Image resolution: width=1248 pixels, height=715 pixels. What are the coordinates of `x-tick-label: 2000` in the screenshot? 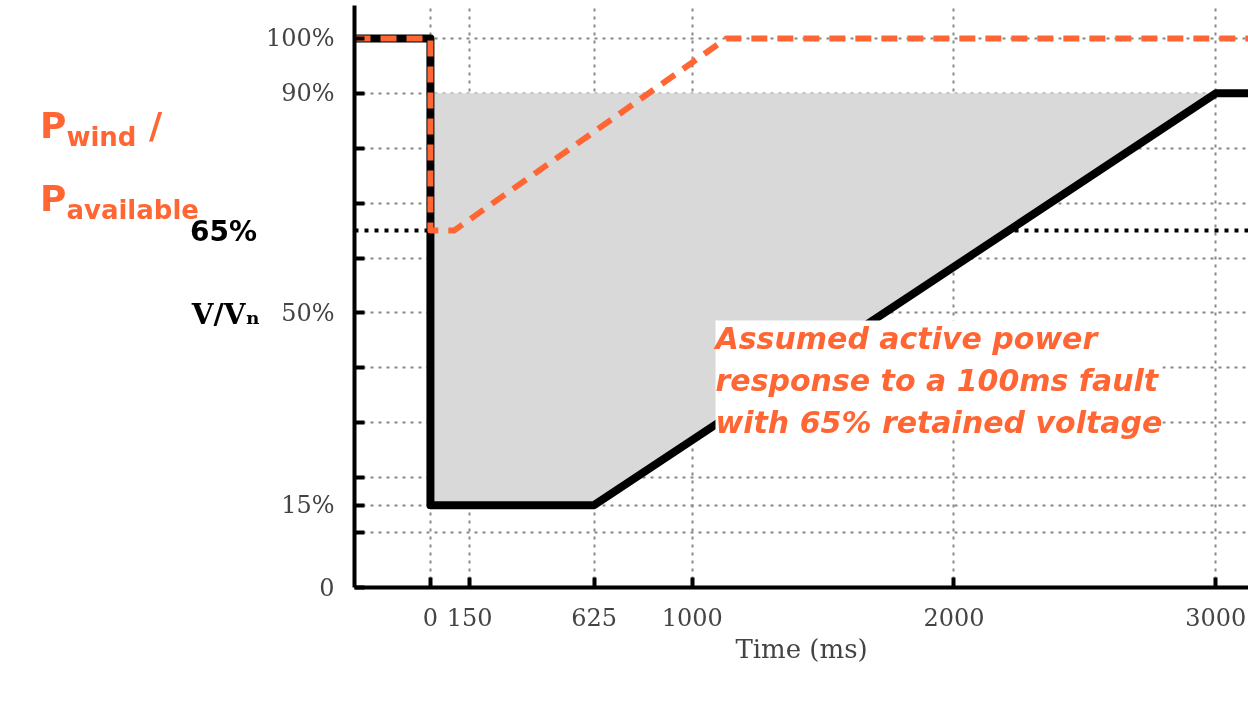 It's located at (954, 617).